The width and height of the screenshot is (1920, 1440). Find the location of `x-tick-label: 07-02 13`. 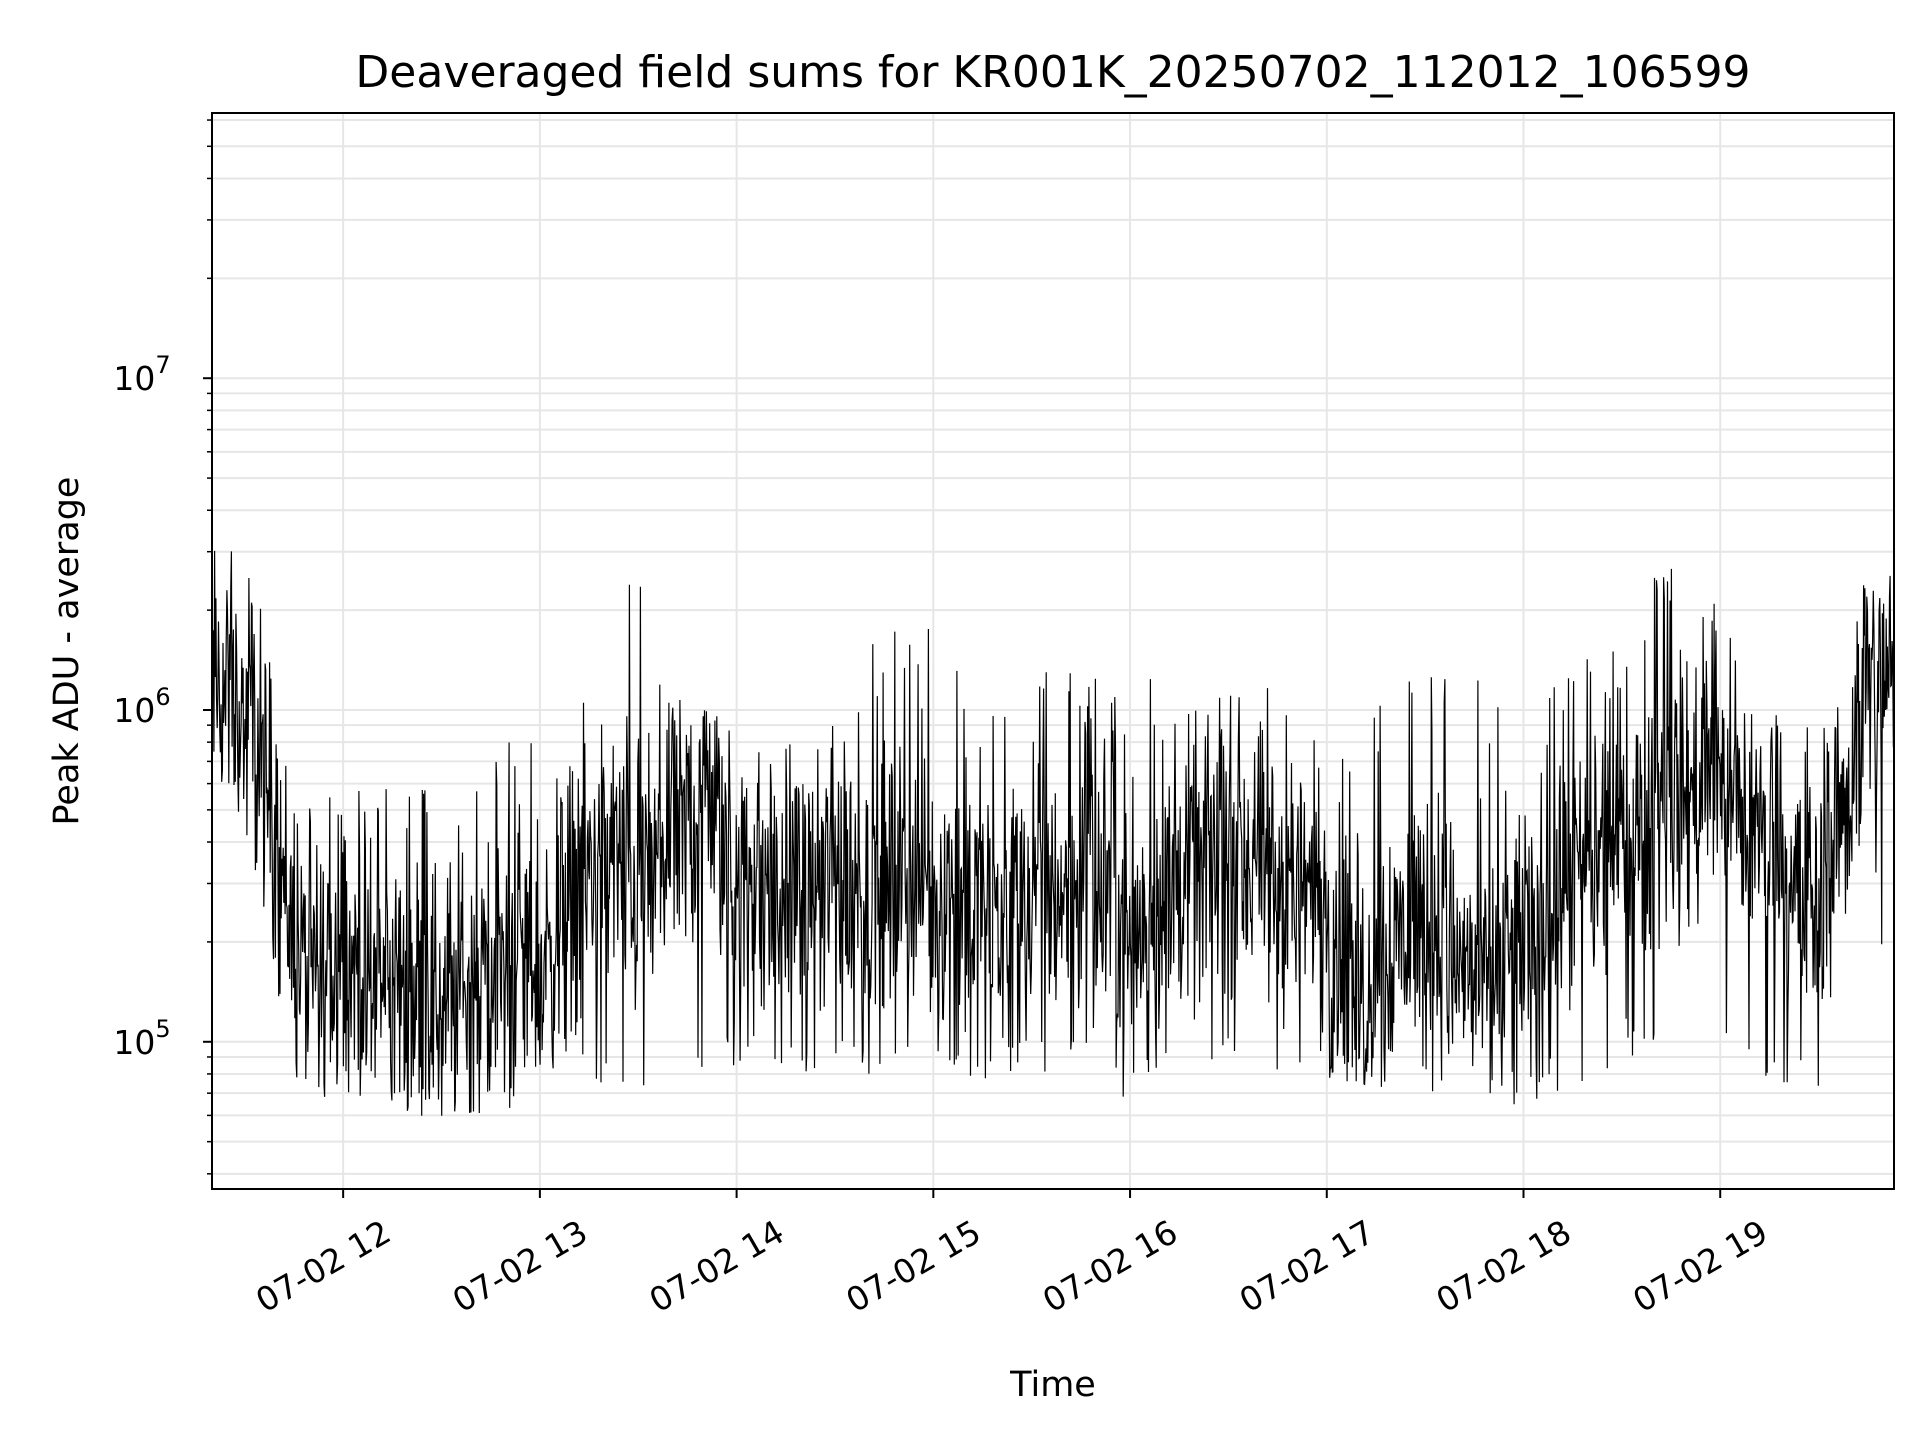

x-tick-label: 07-02 13 is located at coordinates (520, 1266).